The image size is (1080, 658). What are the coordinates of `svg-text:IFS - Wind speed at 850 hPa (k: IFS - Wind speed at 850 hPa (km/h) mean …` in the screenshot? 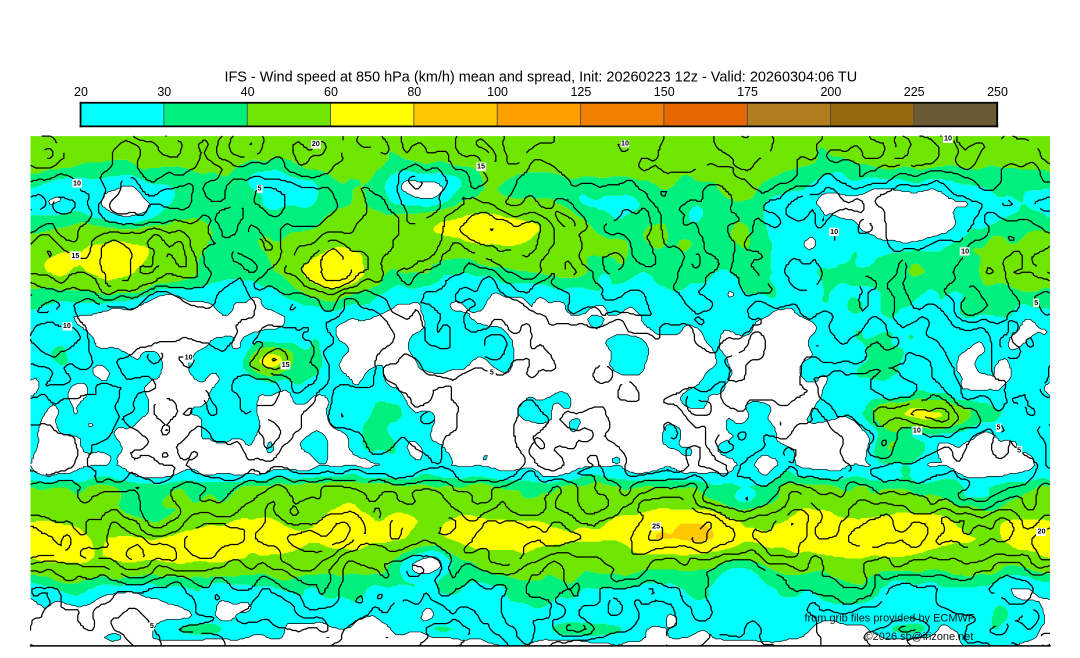 It's located at (540, 77).